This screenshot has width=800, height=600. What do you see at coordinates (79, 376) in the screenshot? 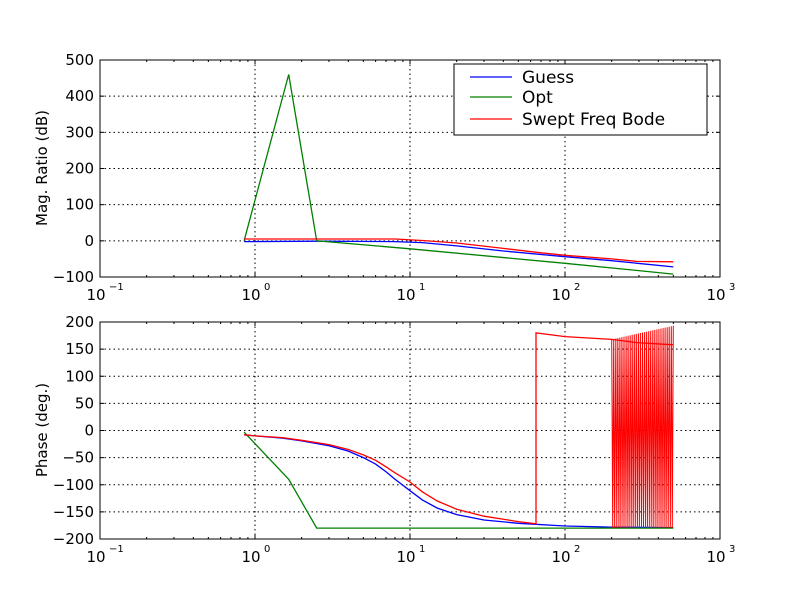
I see `phase-y-tick-label: 100` at bounding box center [79, 376].